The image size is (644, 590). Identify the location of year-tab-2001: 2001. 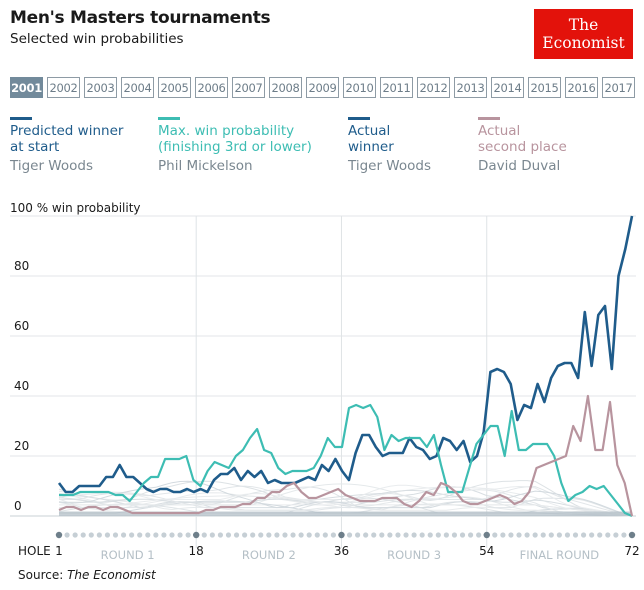
(26, 87).